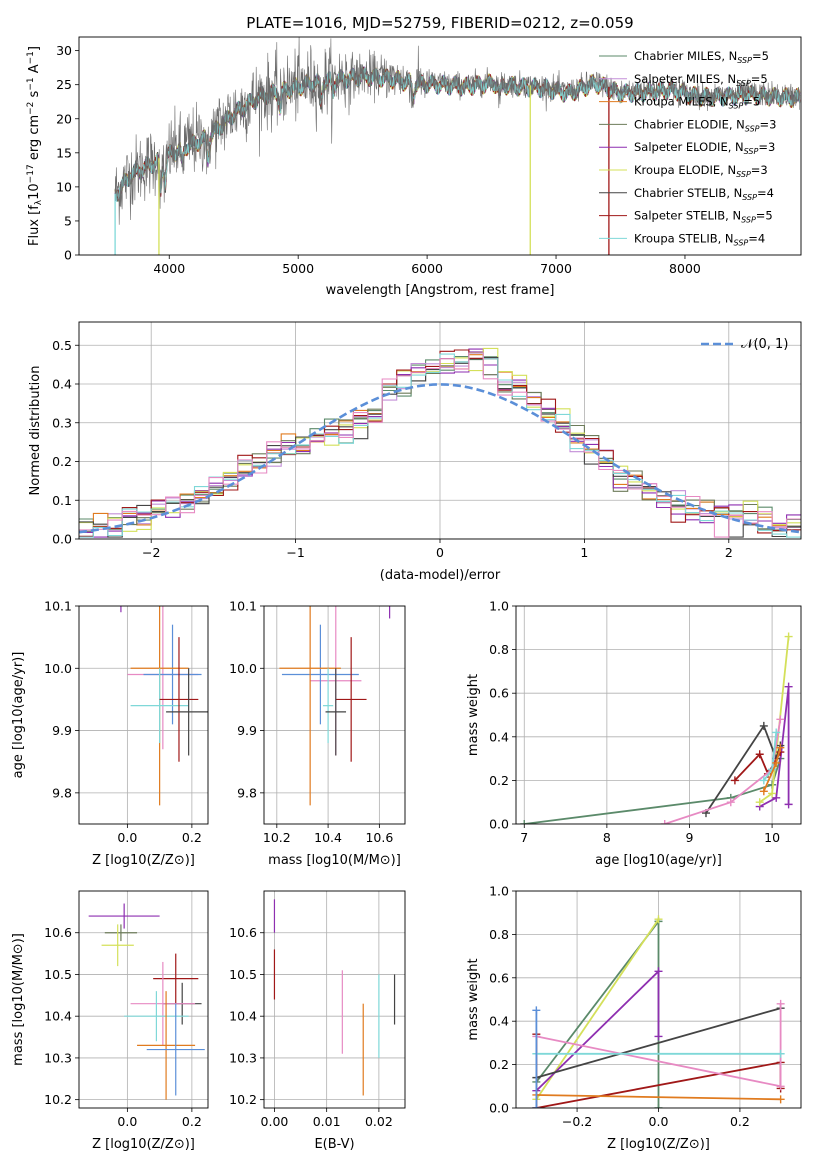 This screenshot has height=1170, width=819. Describe the element at coordinates (58, 1099) in the screenshot. I see `y-tick-label: 10.2` at that location.